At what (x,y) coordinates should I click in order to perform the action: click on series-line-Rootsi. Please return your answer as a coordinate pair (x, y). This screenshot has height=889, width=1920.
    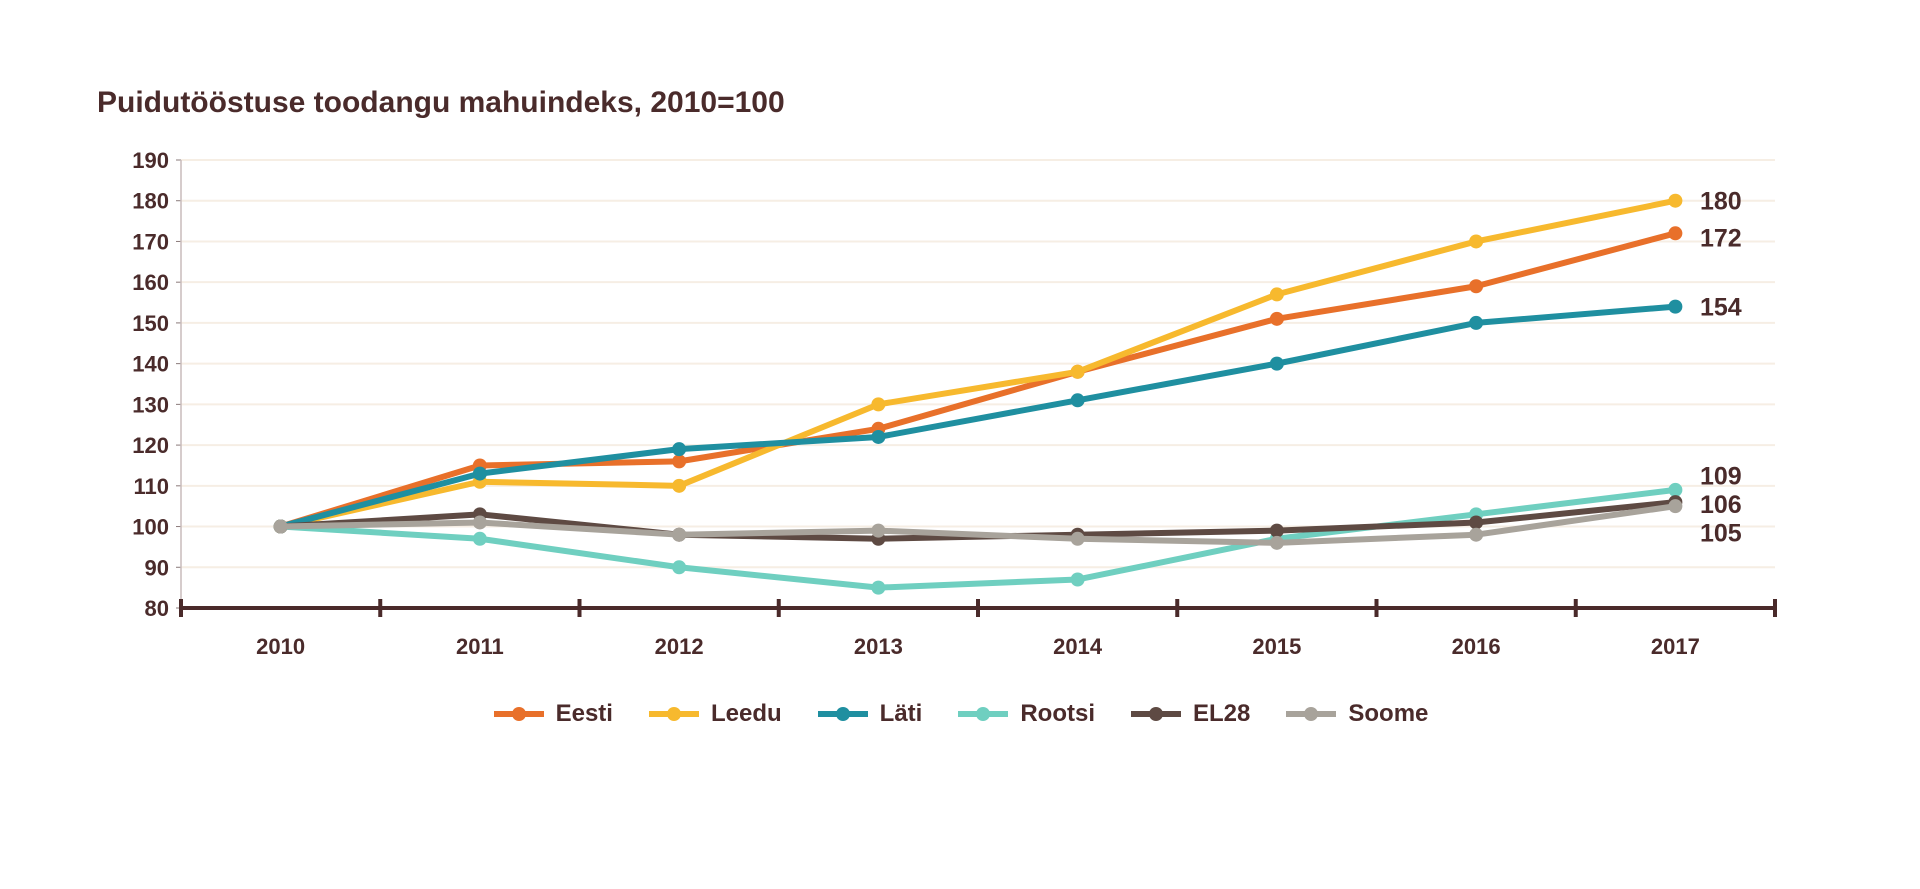
    Looking at the image, I should click on (978, 538).